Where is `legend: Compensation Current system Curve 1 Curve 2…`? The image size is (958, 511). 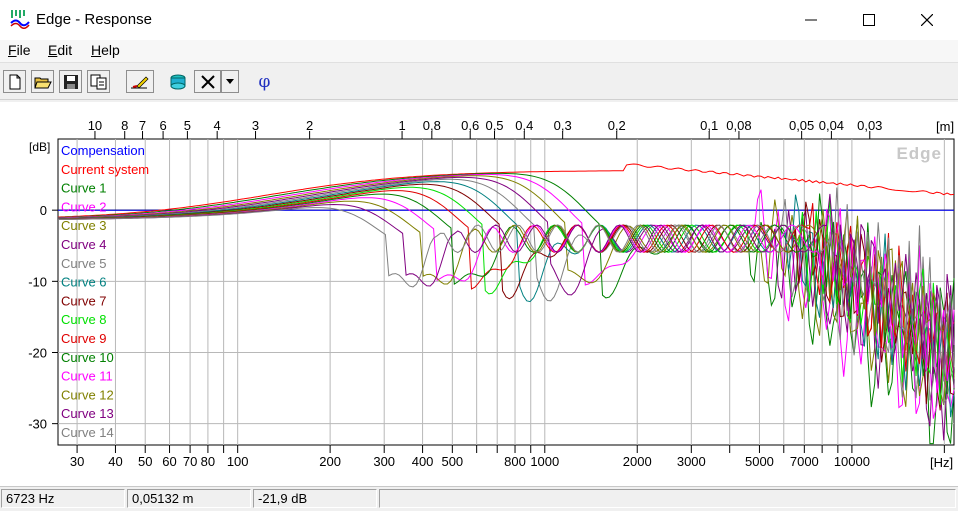
legend: Compensation Current system Curve 1 Curve 2… is located at coordinates (105, 291).